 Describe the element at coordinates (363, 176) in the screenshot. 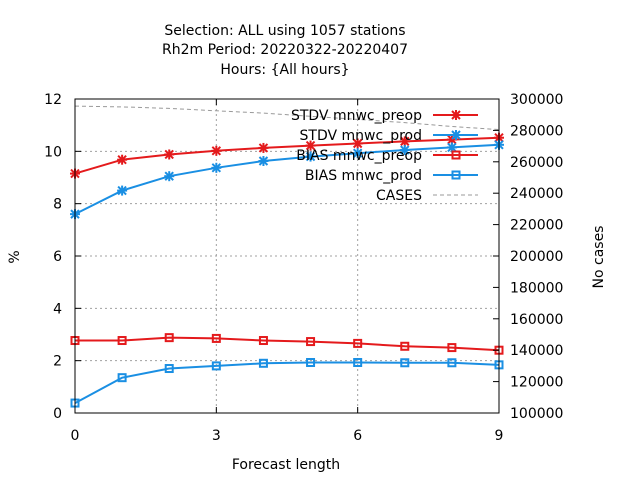

I see `legend-label: BIAS mnwc_prod` at that location.